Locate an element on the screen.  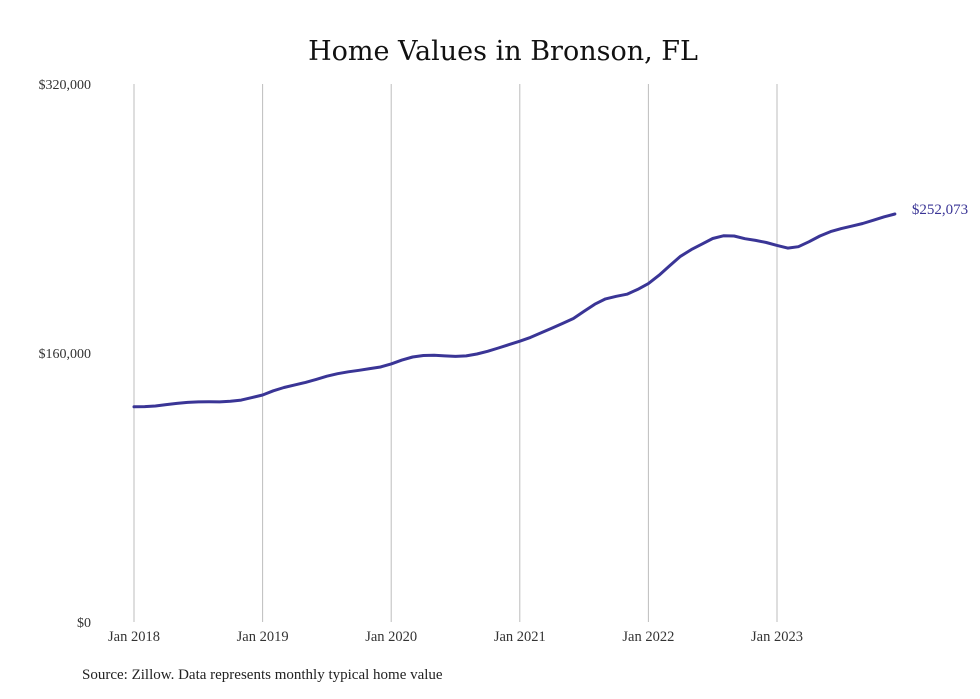
x-tick-label-3: Jan 2021 is located at coordinates (520, 637).